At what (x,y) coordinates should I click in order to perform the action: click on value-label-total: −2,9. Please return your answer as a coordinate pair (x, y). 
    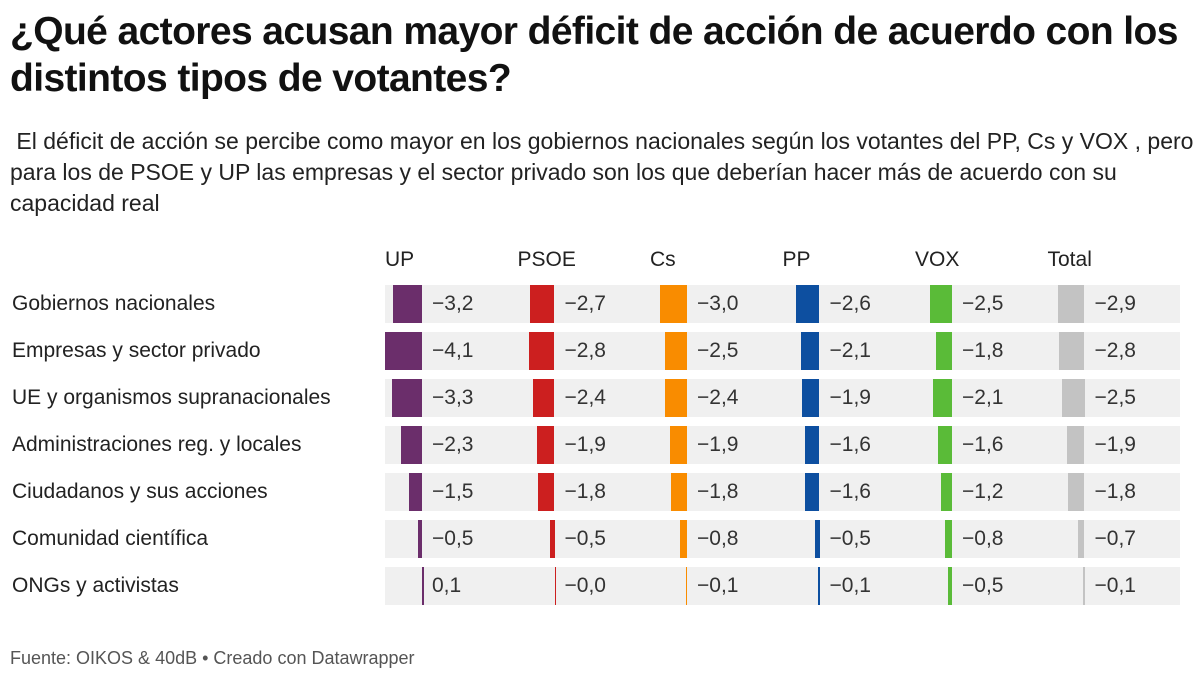
    Looking at the image, I should click on (1115, 303).